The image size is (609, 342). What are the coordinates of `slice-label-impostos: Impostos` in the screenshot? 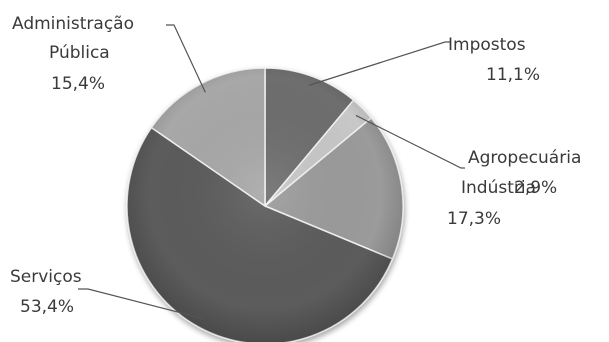 It's located at (487, 45).